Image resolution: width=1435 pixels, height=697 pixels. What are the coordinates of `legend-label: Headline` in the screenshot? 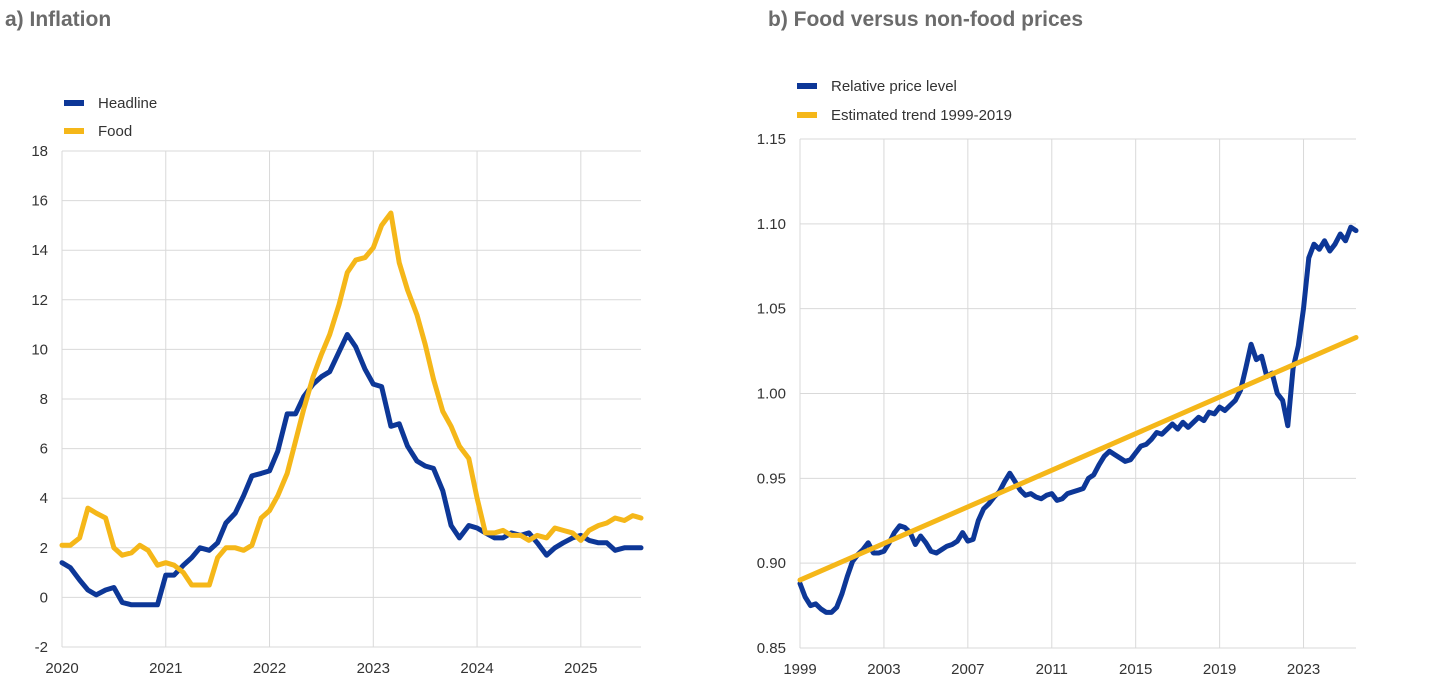 It's located at (127, 103).